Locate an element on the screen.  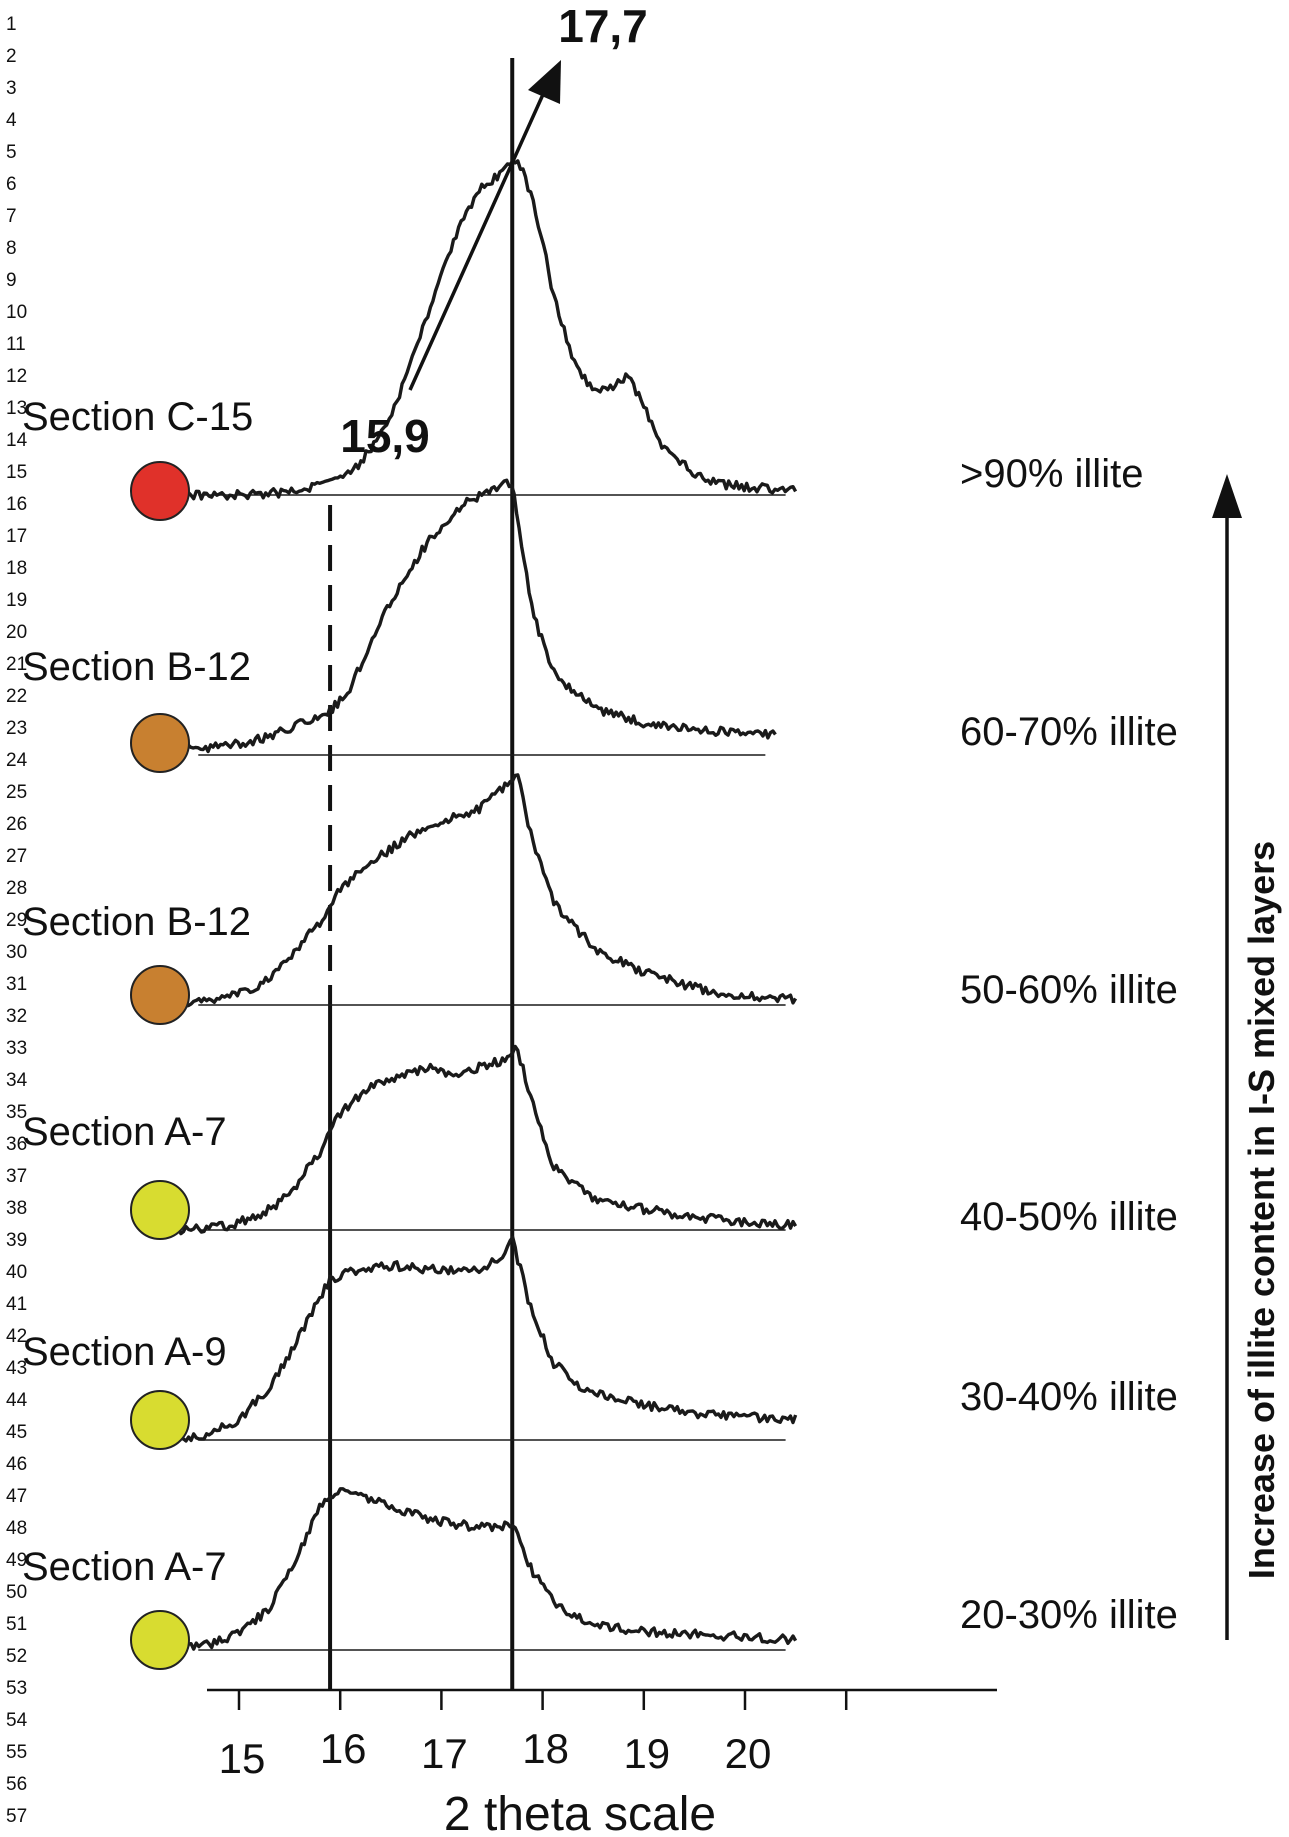
line-number: 1 is located at coordinates (11, 24).